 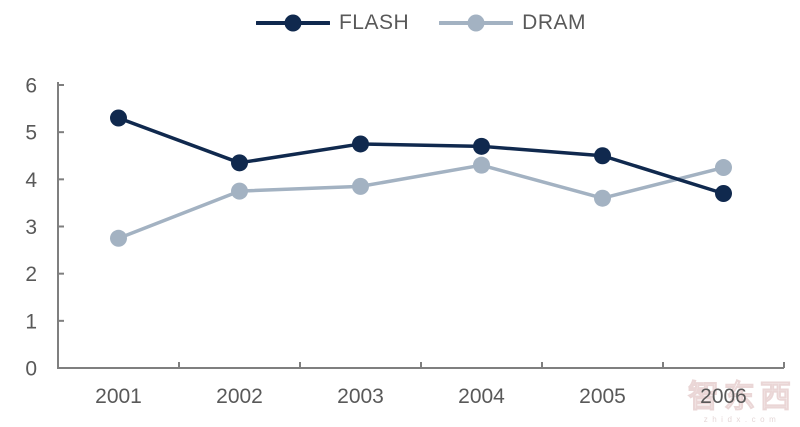 I want to click on x-axis-tick-label: 2006, so click(x=723, y=396).